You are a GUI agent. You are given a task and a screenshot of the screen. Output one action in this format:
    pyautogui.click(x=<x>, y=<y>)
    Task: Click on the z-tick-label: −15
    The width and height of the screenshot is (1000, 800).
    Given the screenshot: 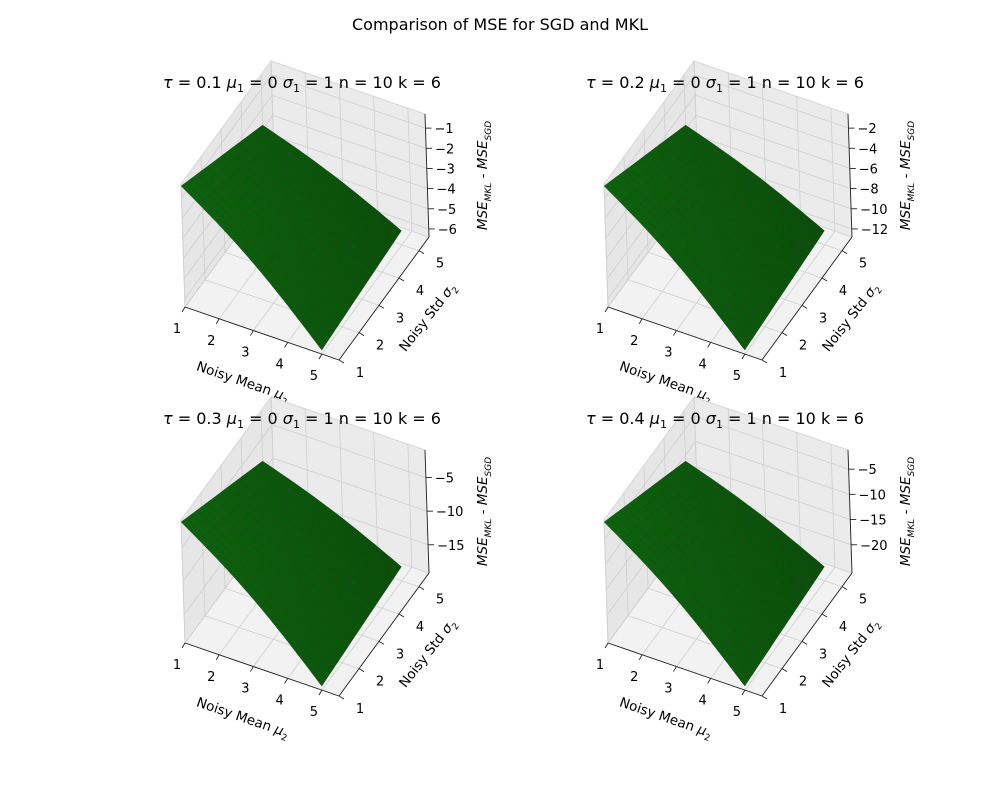 What is the action you would take?
    pyautogui.click(x=450, y=546)
    